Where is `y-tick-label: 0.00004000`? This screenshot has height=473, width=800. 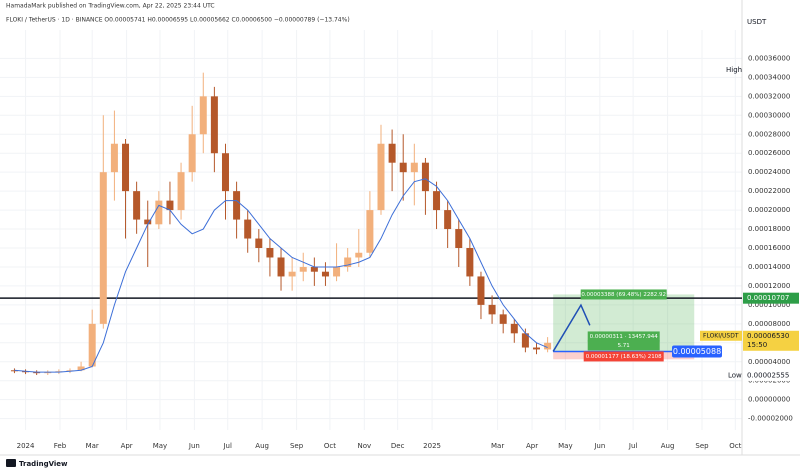
y-tick-label: 0.00004000 is located at coordinates (769, 362).